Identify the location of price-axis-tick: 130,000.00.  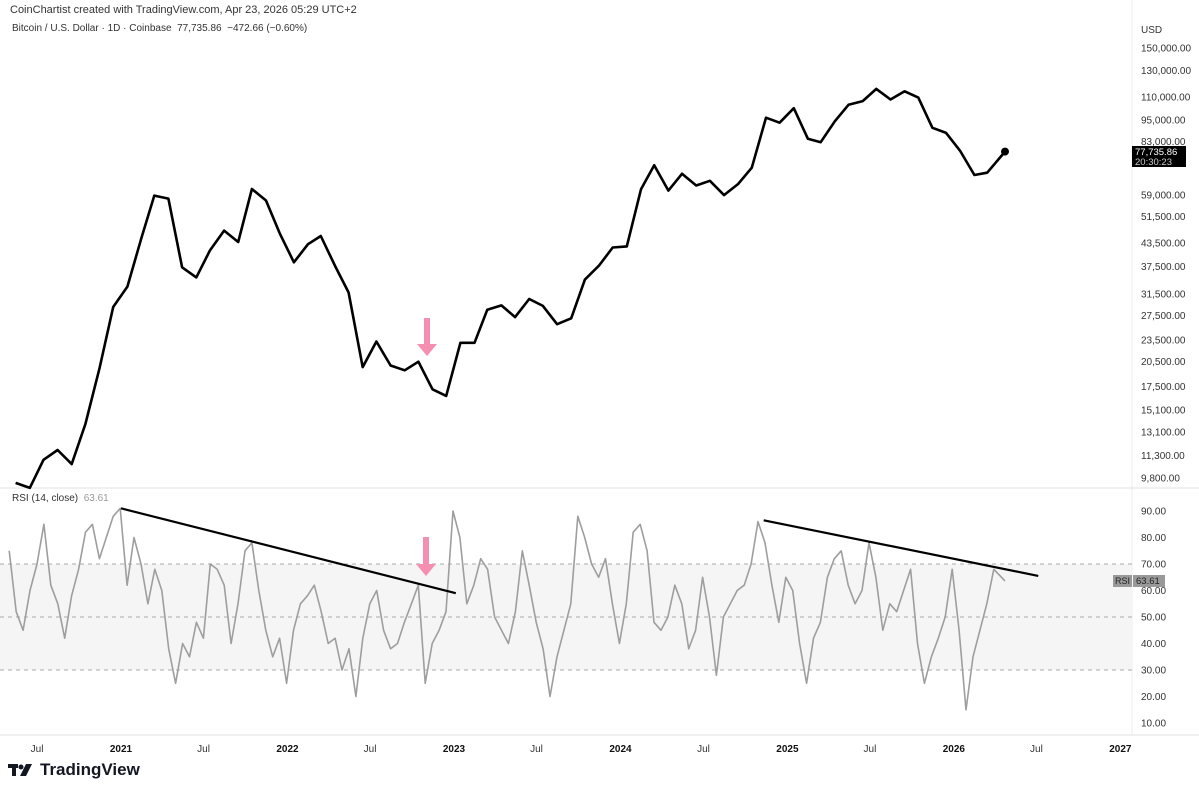
(1166, 71).